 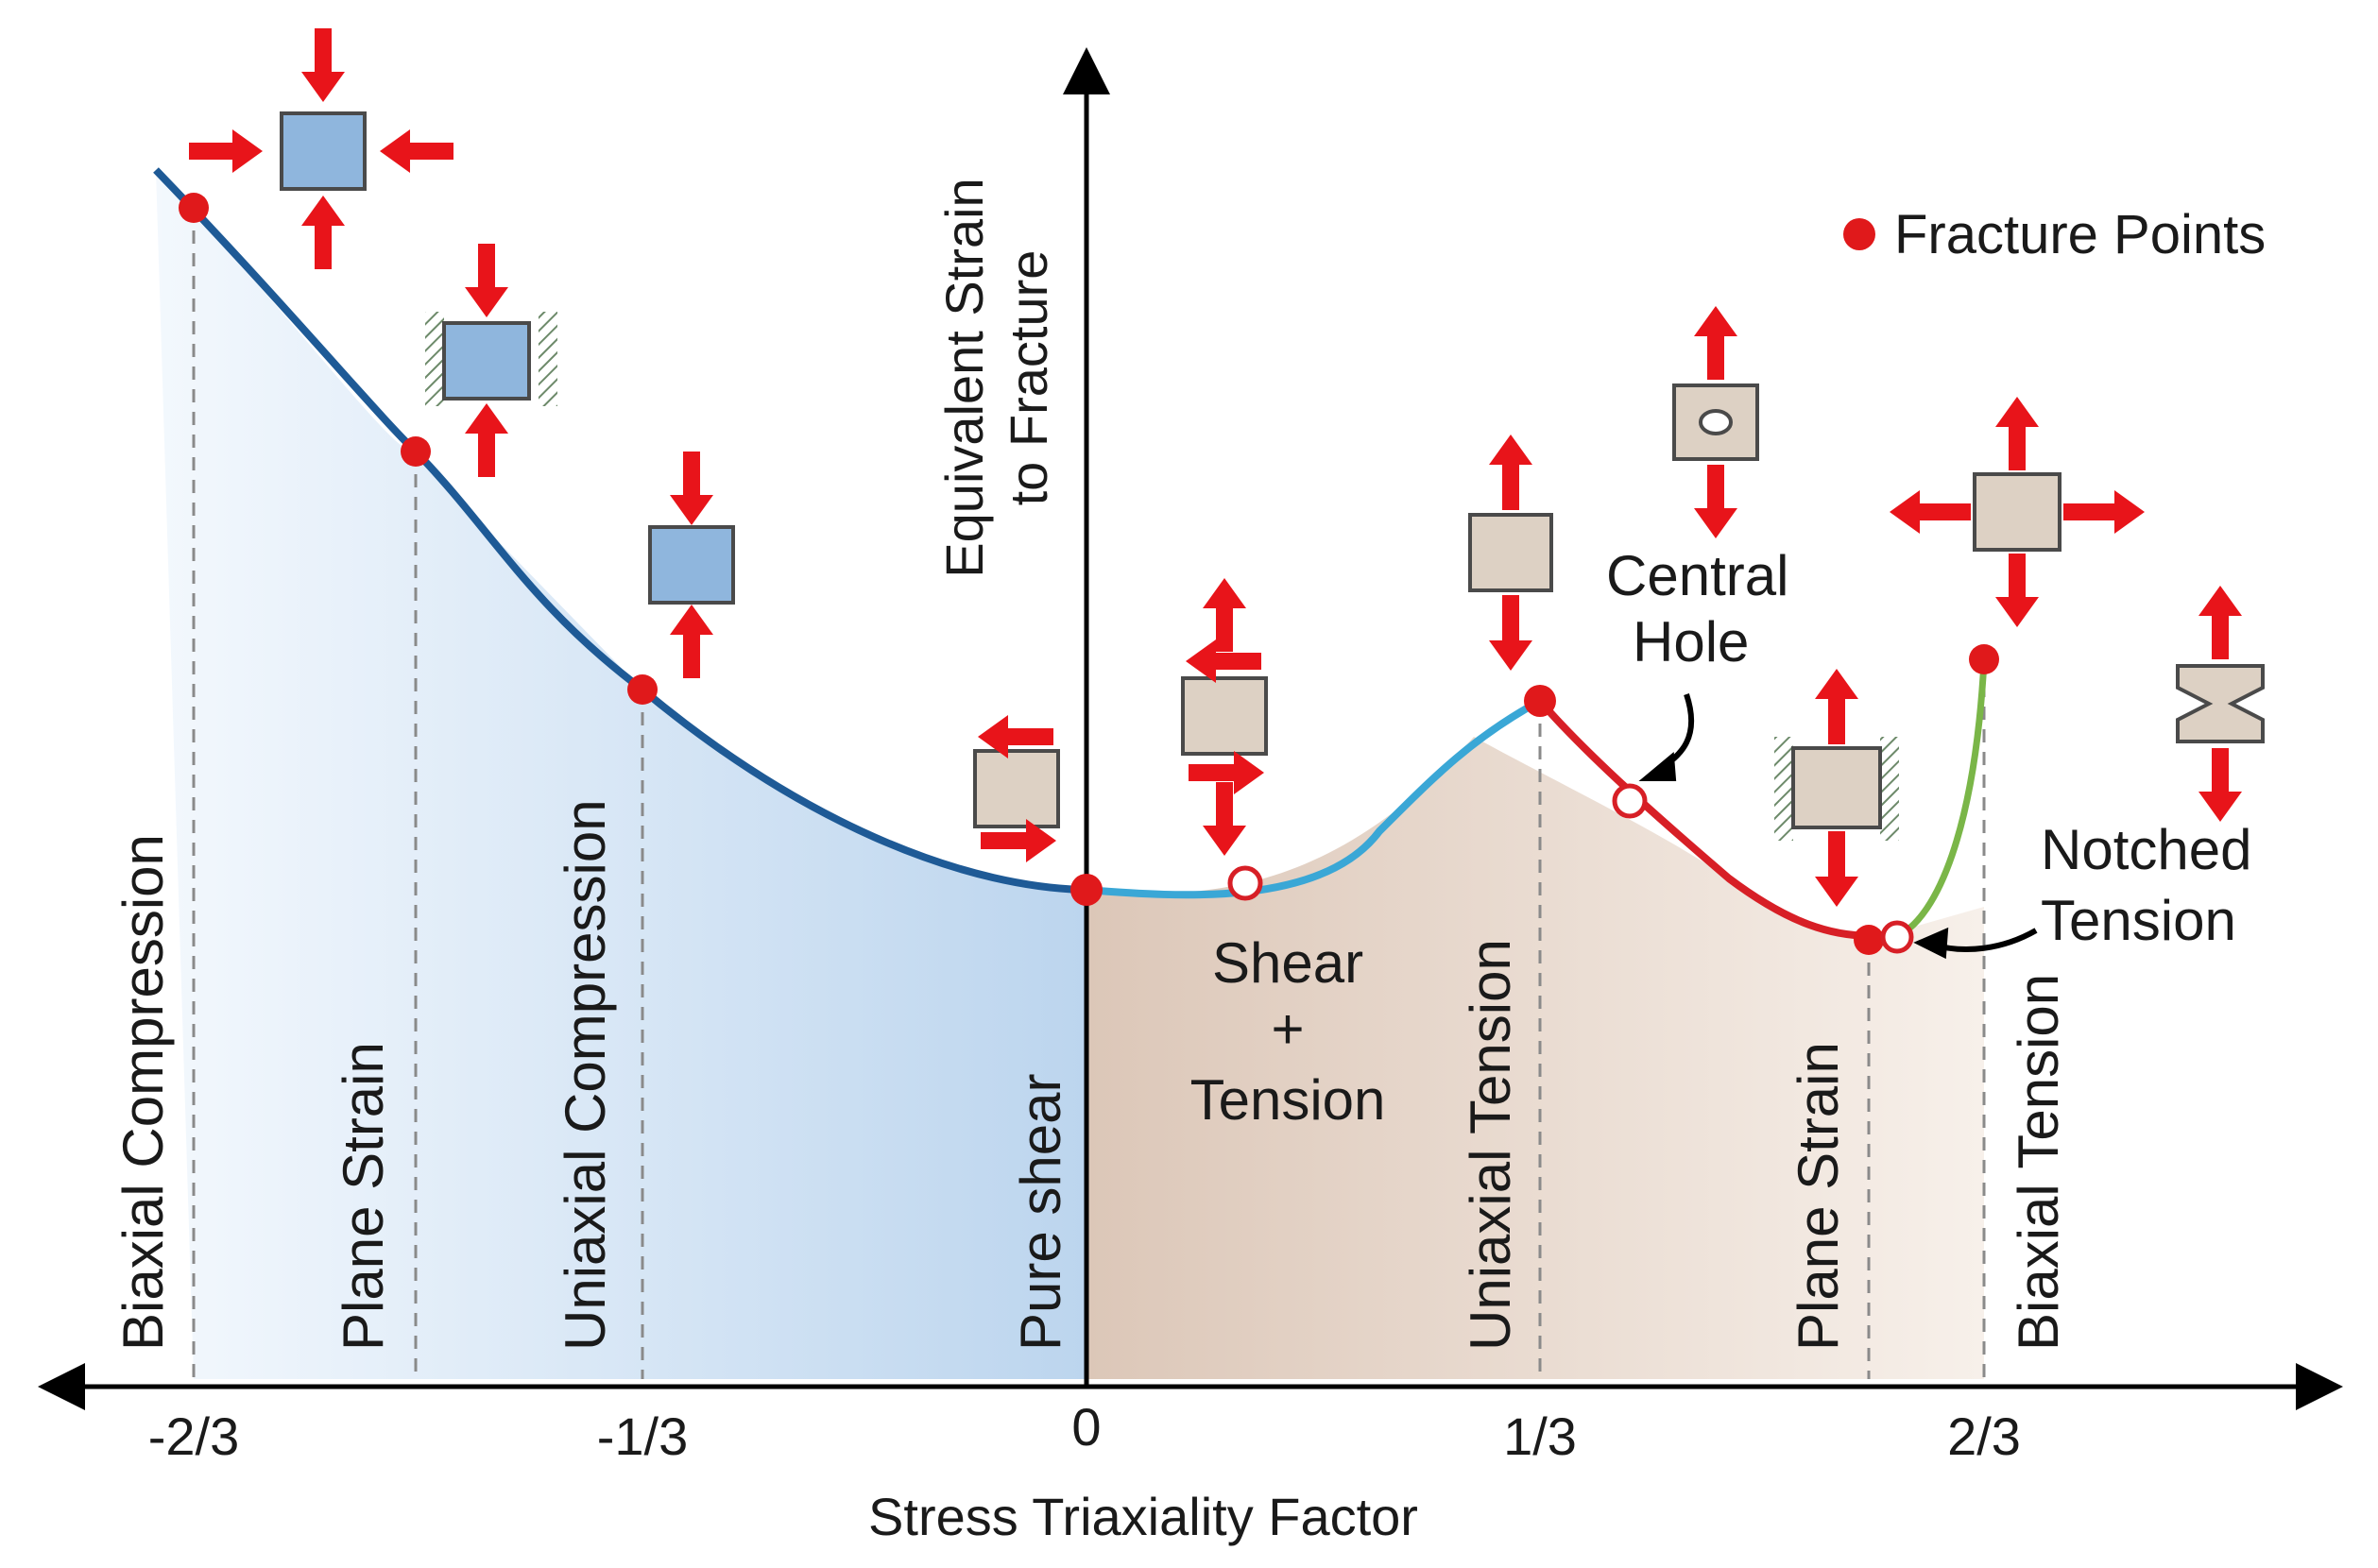 I want to click on notched-specimen-shape, so click(x=2220, y=703).